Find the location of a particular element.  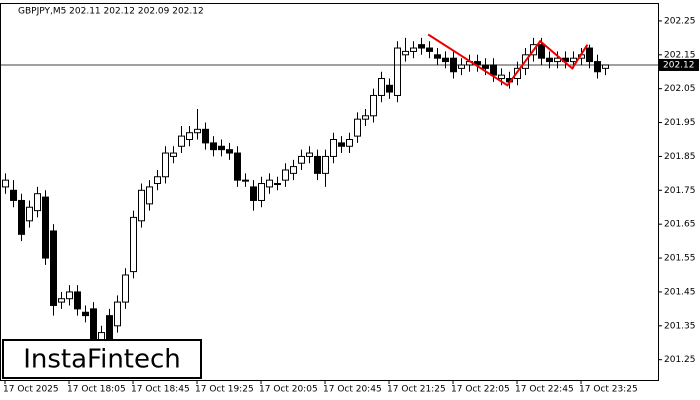

logo: InstaFintech is located at coordinates (102, 360).